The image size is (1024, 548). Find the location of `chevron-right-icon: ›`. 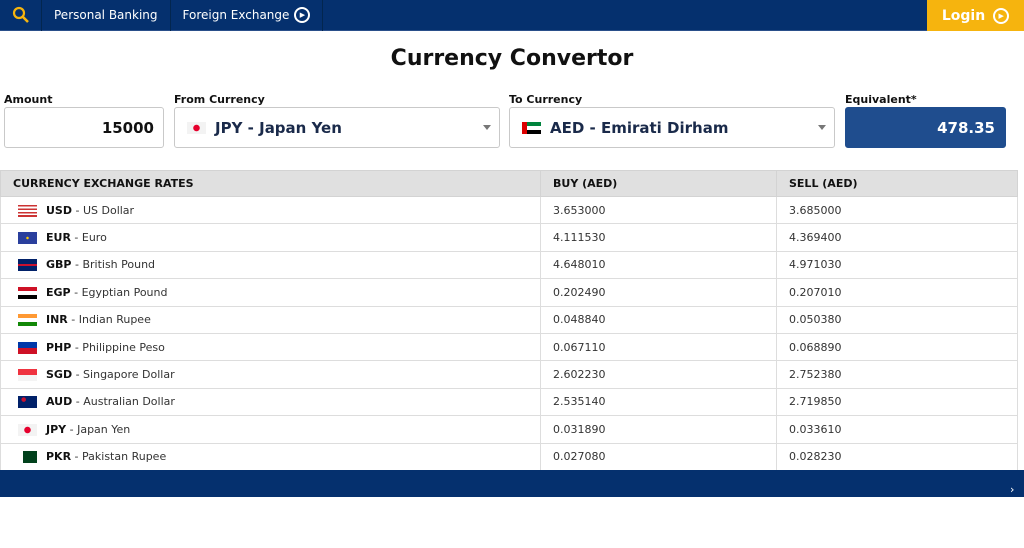

chevron-right-icon: › is located at coordinates (1012, 489).